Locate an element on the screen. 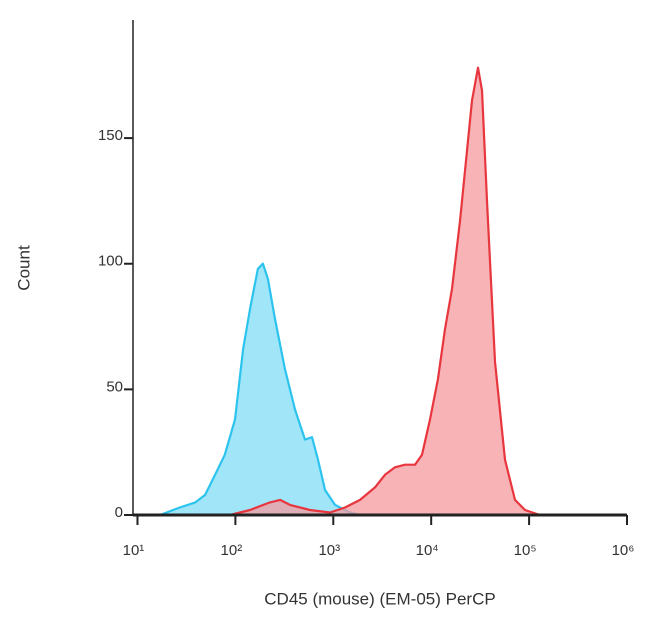  area is located at coordinates (260, 389).